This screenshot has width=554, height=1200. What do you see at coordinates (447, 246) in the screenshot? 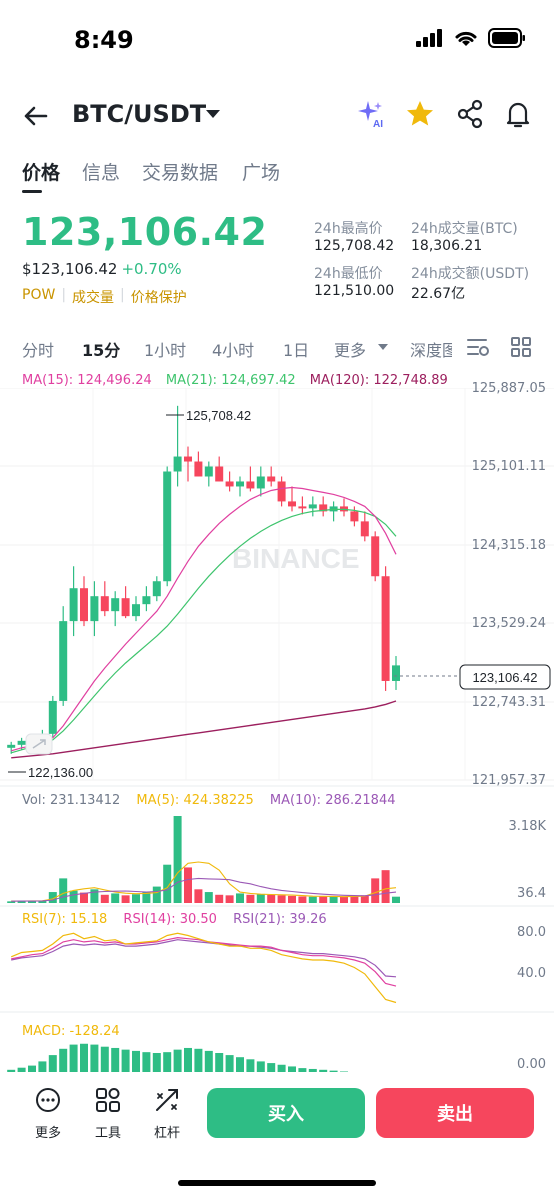
I see `vol-btc-value: 18,306.21` at bounding box center [447, 246].